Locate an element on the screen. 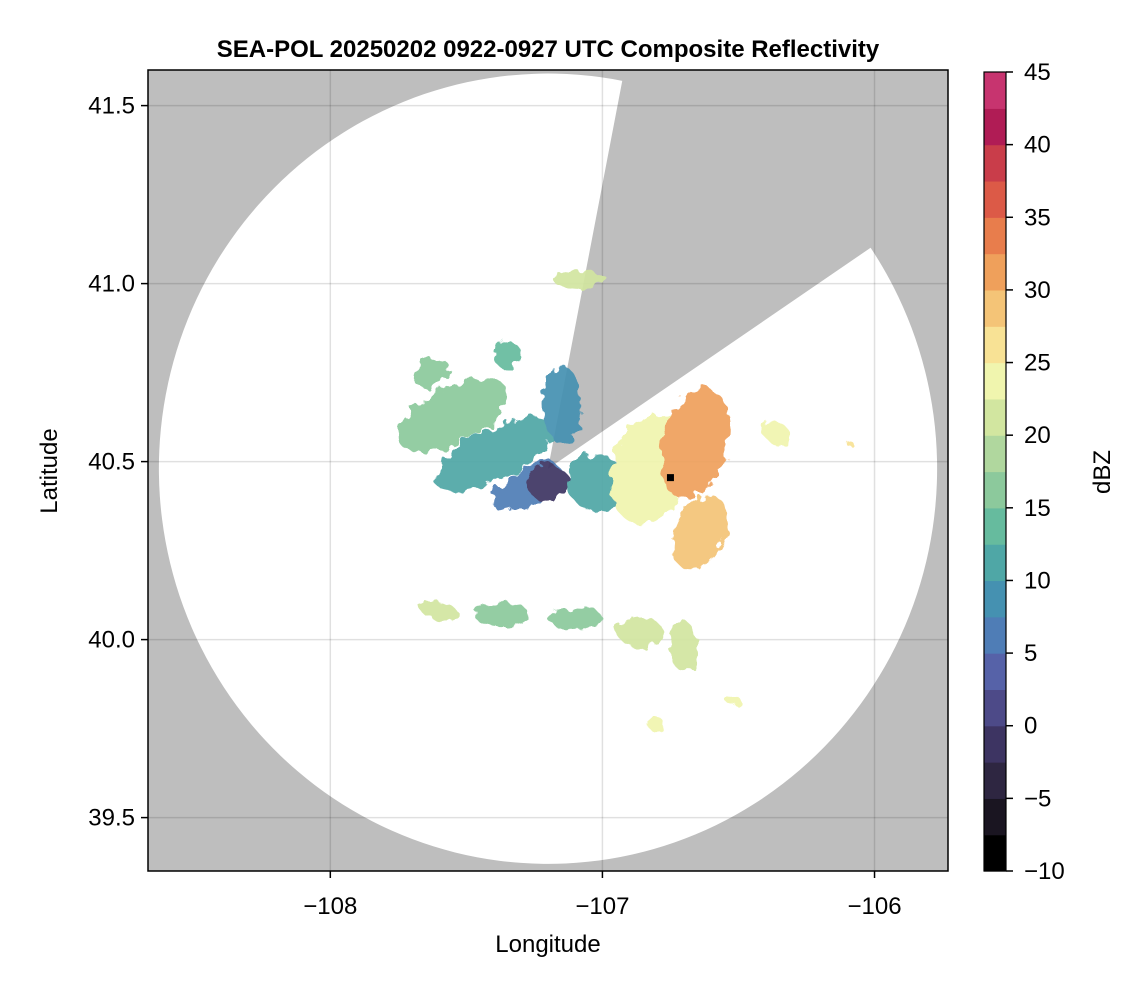 This screenshot has width=1146, height=990. y-axis-ticks: 39.5 40.0 40.5 41.0 41.5 is located at coordinates (118, 462).